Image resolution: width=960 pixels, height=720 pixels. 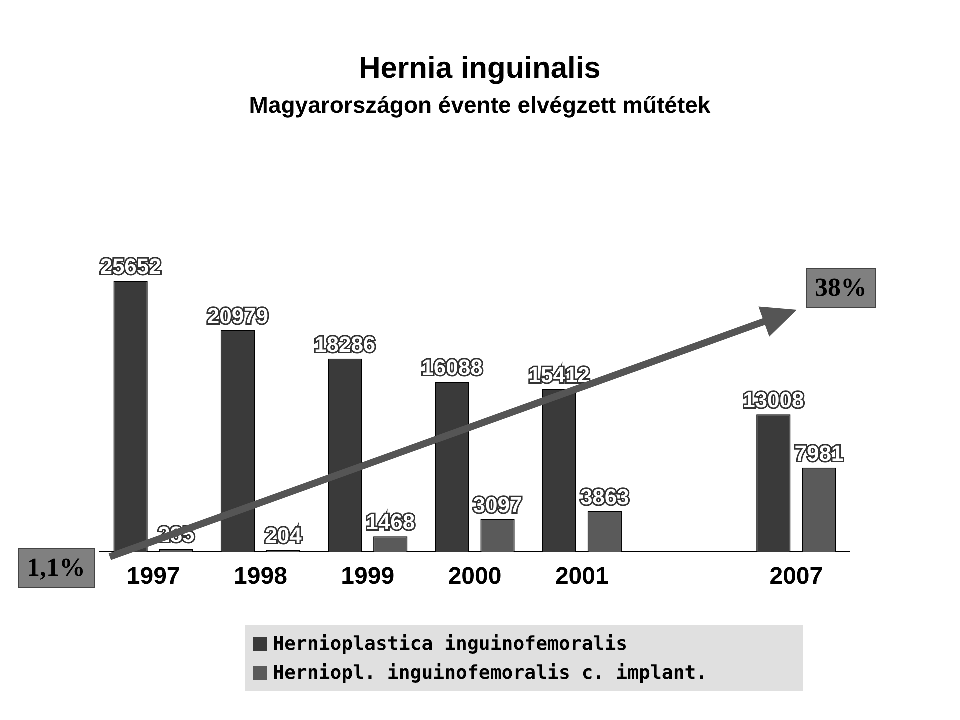 I want to click on x-tick-label: 2007, so click(x=797, y=576).